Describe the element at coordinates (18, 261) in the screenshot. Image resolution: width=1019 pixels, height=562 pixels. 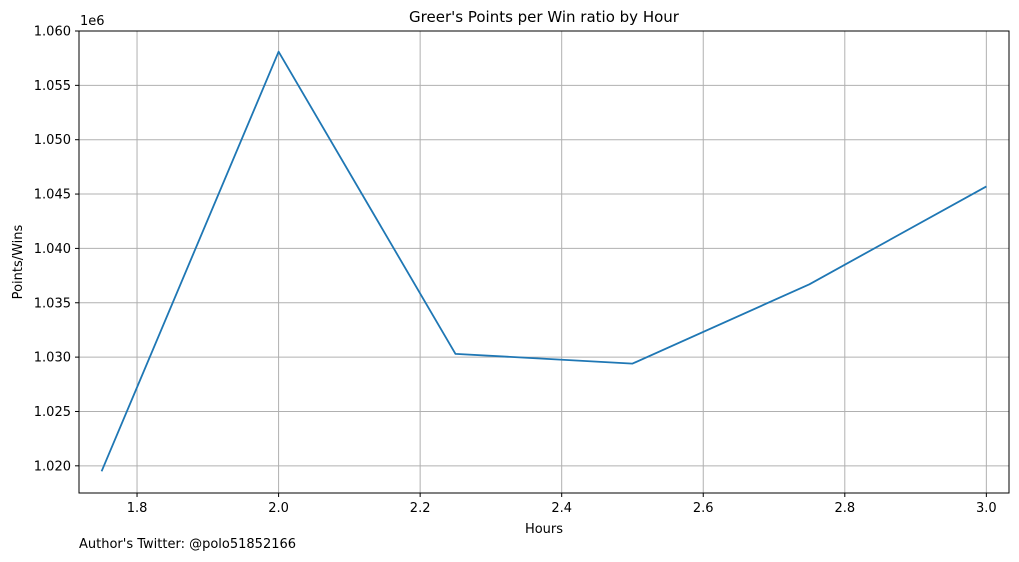
I see `y-axis-label: Points/Wins` at that location.